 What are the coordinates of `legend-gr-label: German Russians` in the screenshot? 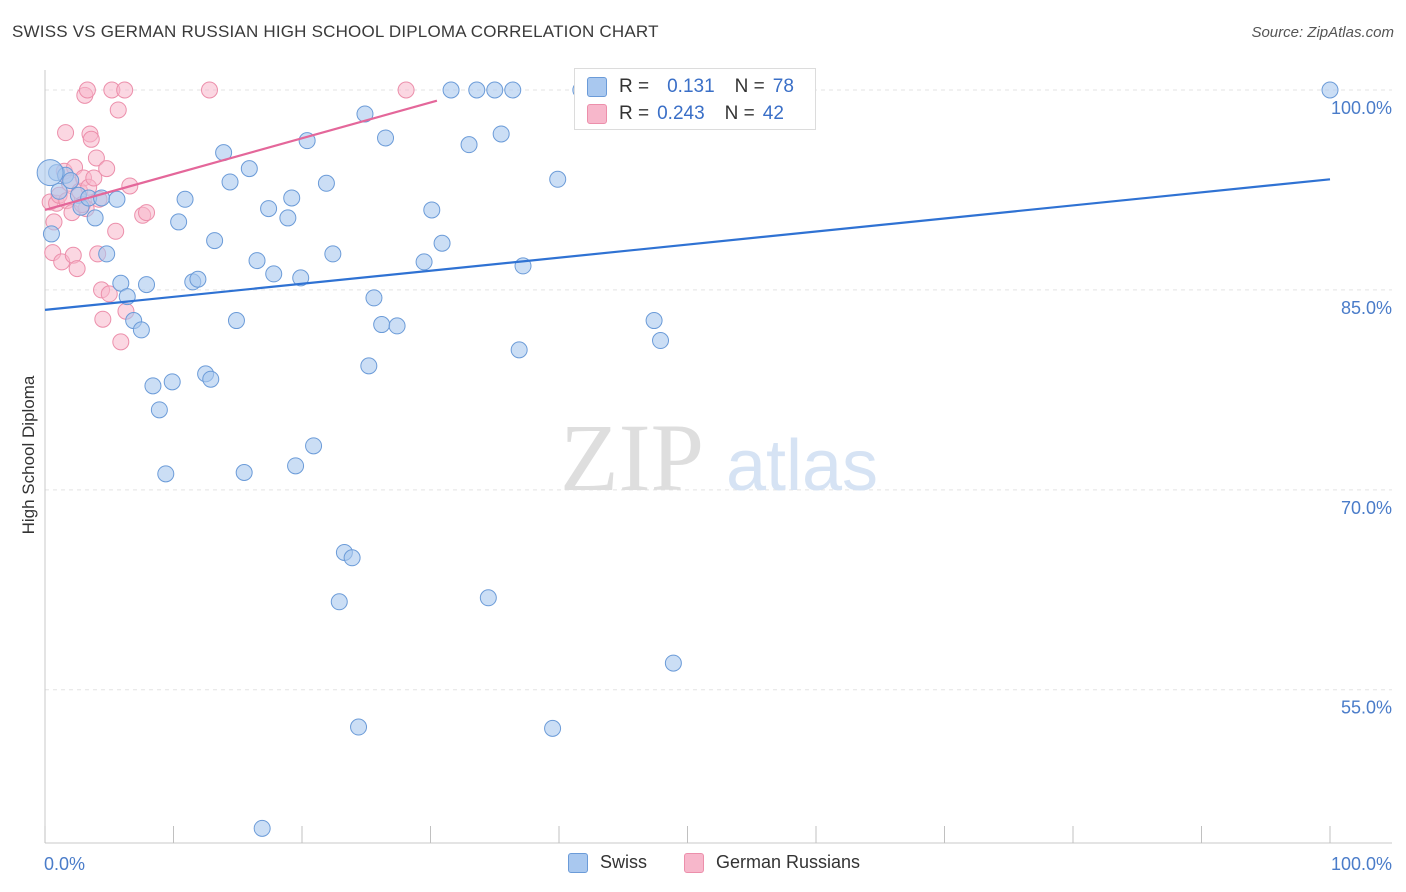 It's located at (788, 862).